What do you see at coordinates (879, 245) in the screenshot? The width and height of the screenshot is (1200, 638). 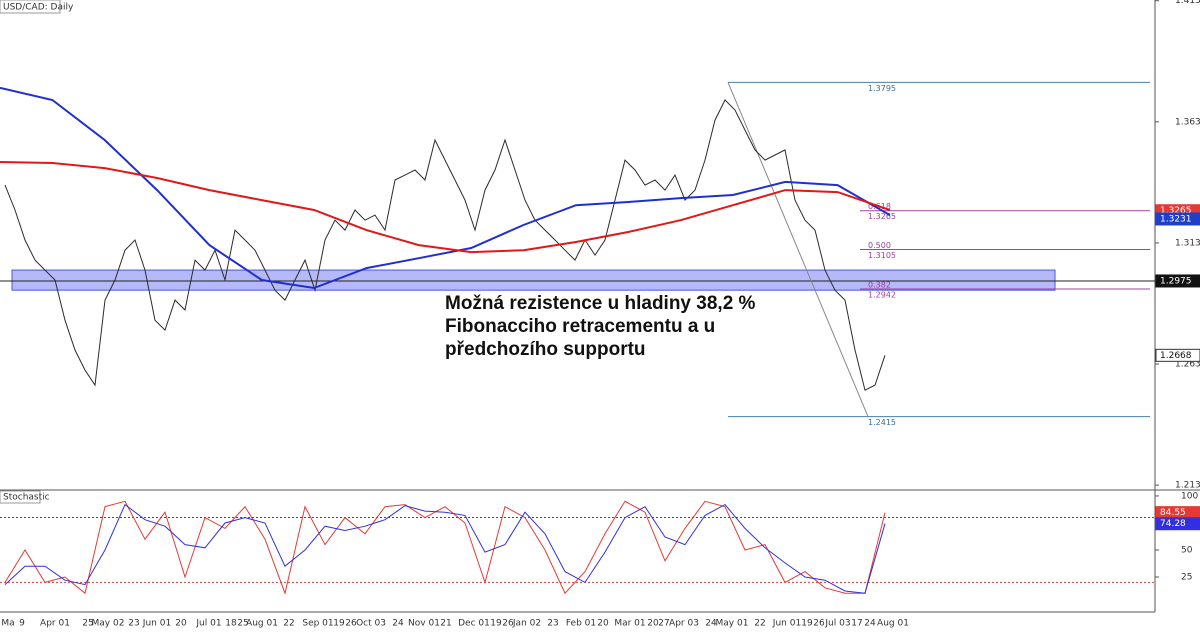 I see `fib-ratio: 0.500` at bounding box center [879, 245].